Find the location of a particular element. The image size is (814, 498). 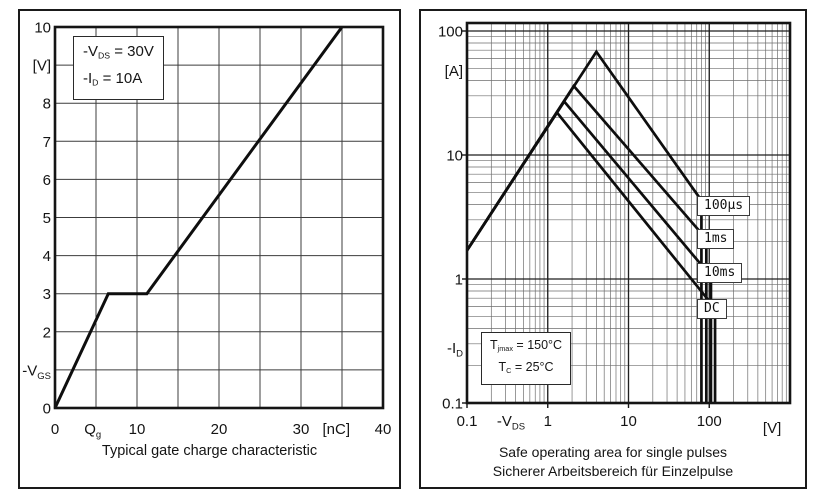

curve-label-100us: 100µs is located at coordinates (724, 206).